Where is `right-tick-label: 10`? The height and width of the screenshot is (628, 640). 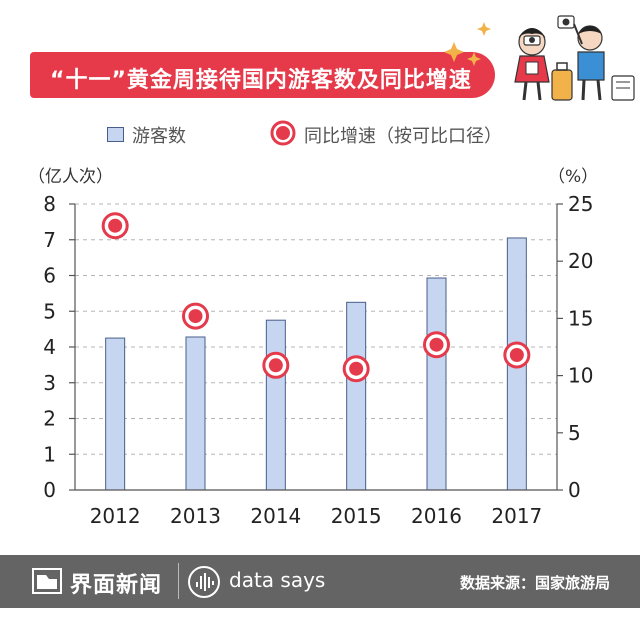
right-tick-label: 10 is located at coordinates (580, 376).